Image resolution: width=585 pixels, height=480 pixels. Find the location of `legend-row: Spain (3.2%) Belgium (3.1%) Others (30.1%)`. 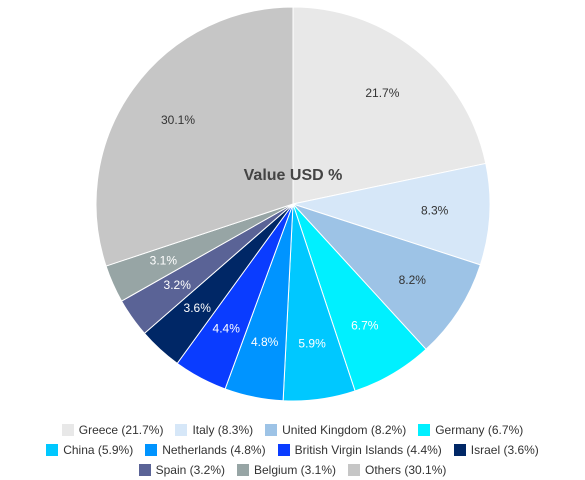

legend-row: Spain (3.2%) Belgium (3.1%) Others (30.1%) is located at coordinates (292, 470).